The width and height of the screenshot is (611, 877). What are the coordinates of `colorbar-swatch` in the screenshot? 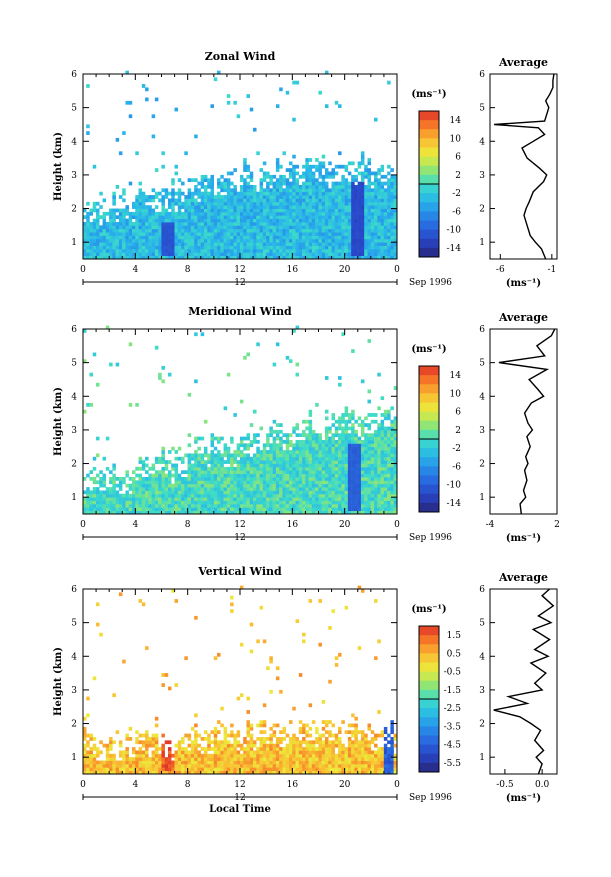 It's located at (429, 226).